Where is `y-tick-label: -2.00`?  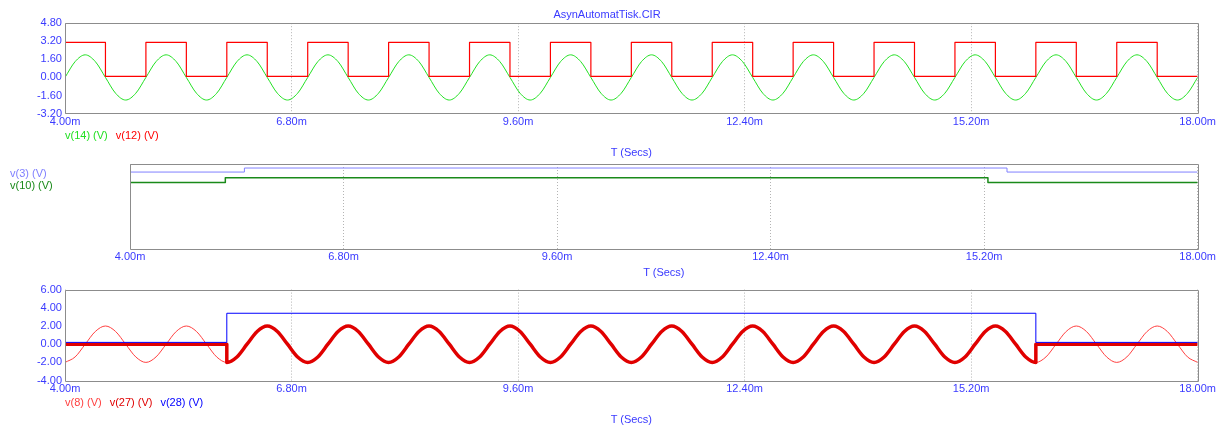 y-tick-label: -2.00 is located at coordinates (49, 361).